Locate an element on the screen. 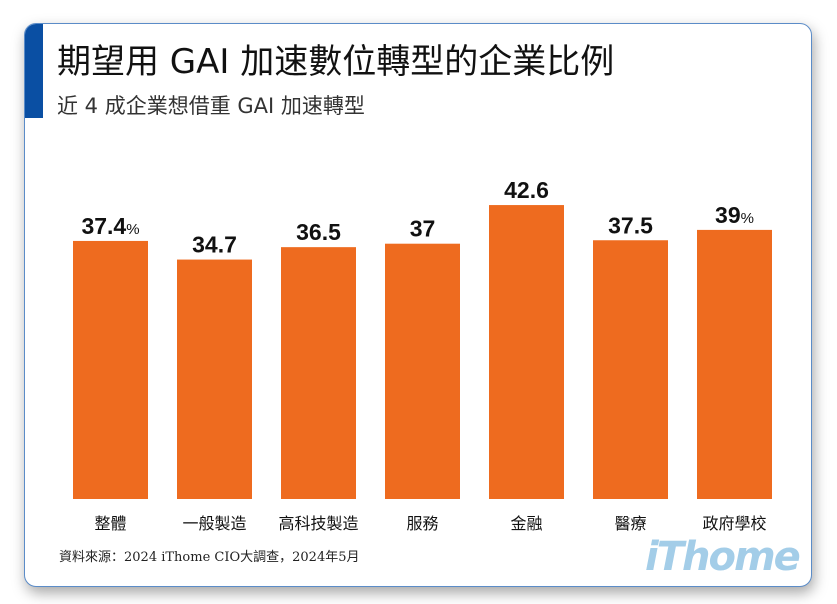 Image resolution: width=837 pixels, height=604 pixels. data-label: 37.5 is located at coordinates (630, 225).